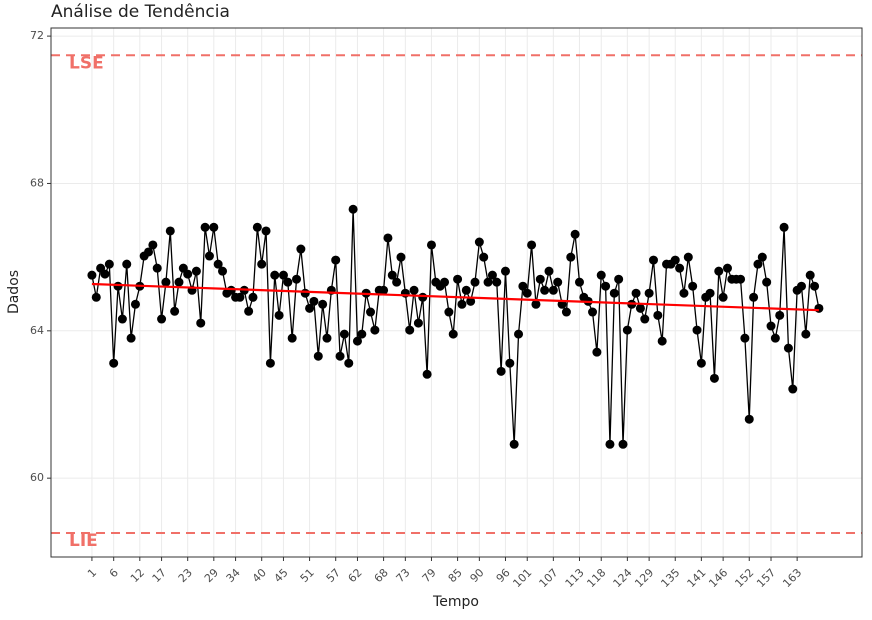 This screenshot has width=872, height=620. What do you see at coordinates (259, 575) in the screenshot?
I see `x-tick-label: 40` at bounding box center [259, 575].